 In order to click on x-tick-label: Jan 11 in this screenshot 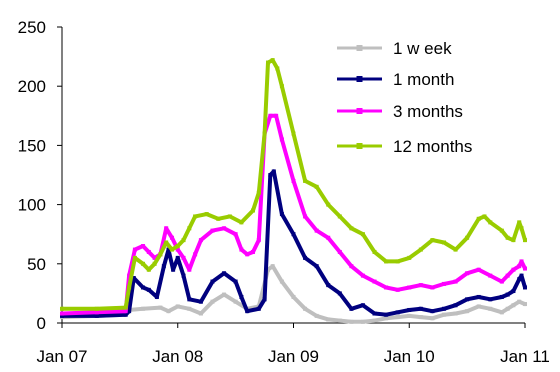, I will do `click(525, 356)`.